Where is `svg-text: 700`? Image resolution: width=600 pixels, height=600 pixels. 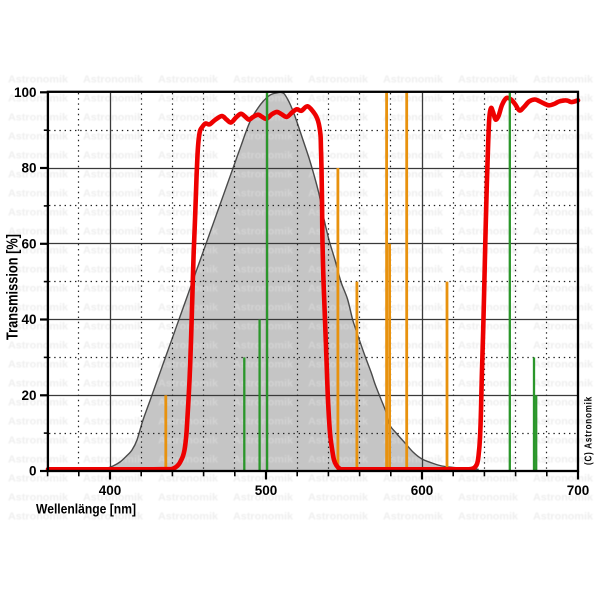
svg-text: 700 is located at coordinates (578, 490).